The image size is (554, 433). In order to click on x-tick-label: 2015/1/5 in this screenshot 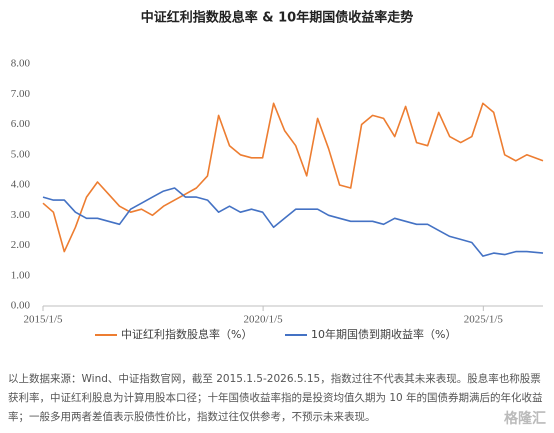, I will do `click(43, 320)`.